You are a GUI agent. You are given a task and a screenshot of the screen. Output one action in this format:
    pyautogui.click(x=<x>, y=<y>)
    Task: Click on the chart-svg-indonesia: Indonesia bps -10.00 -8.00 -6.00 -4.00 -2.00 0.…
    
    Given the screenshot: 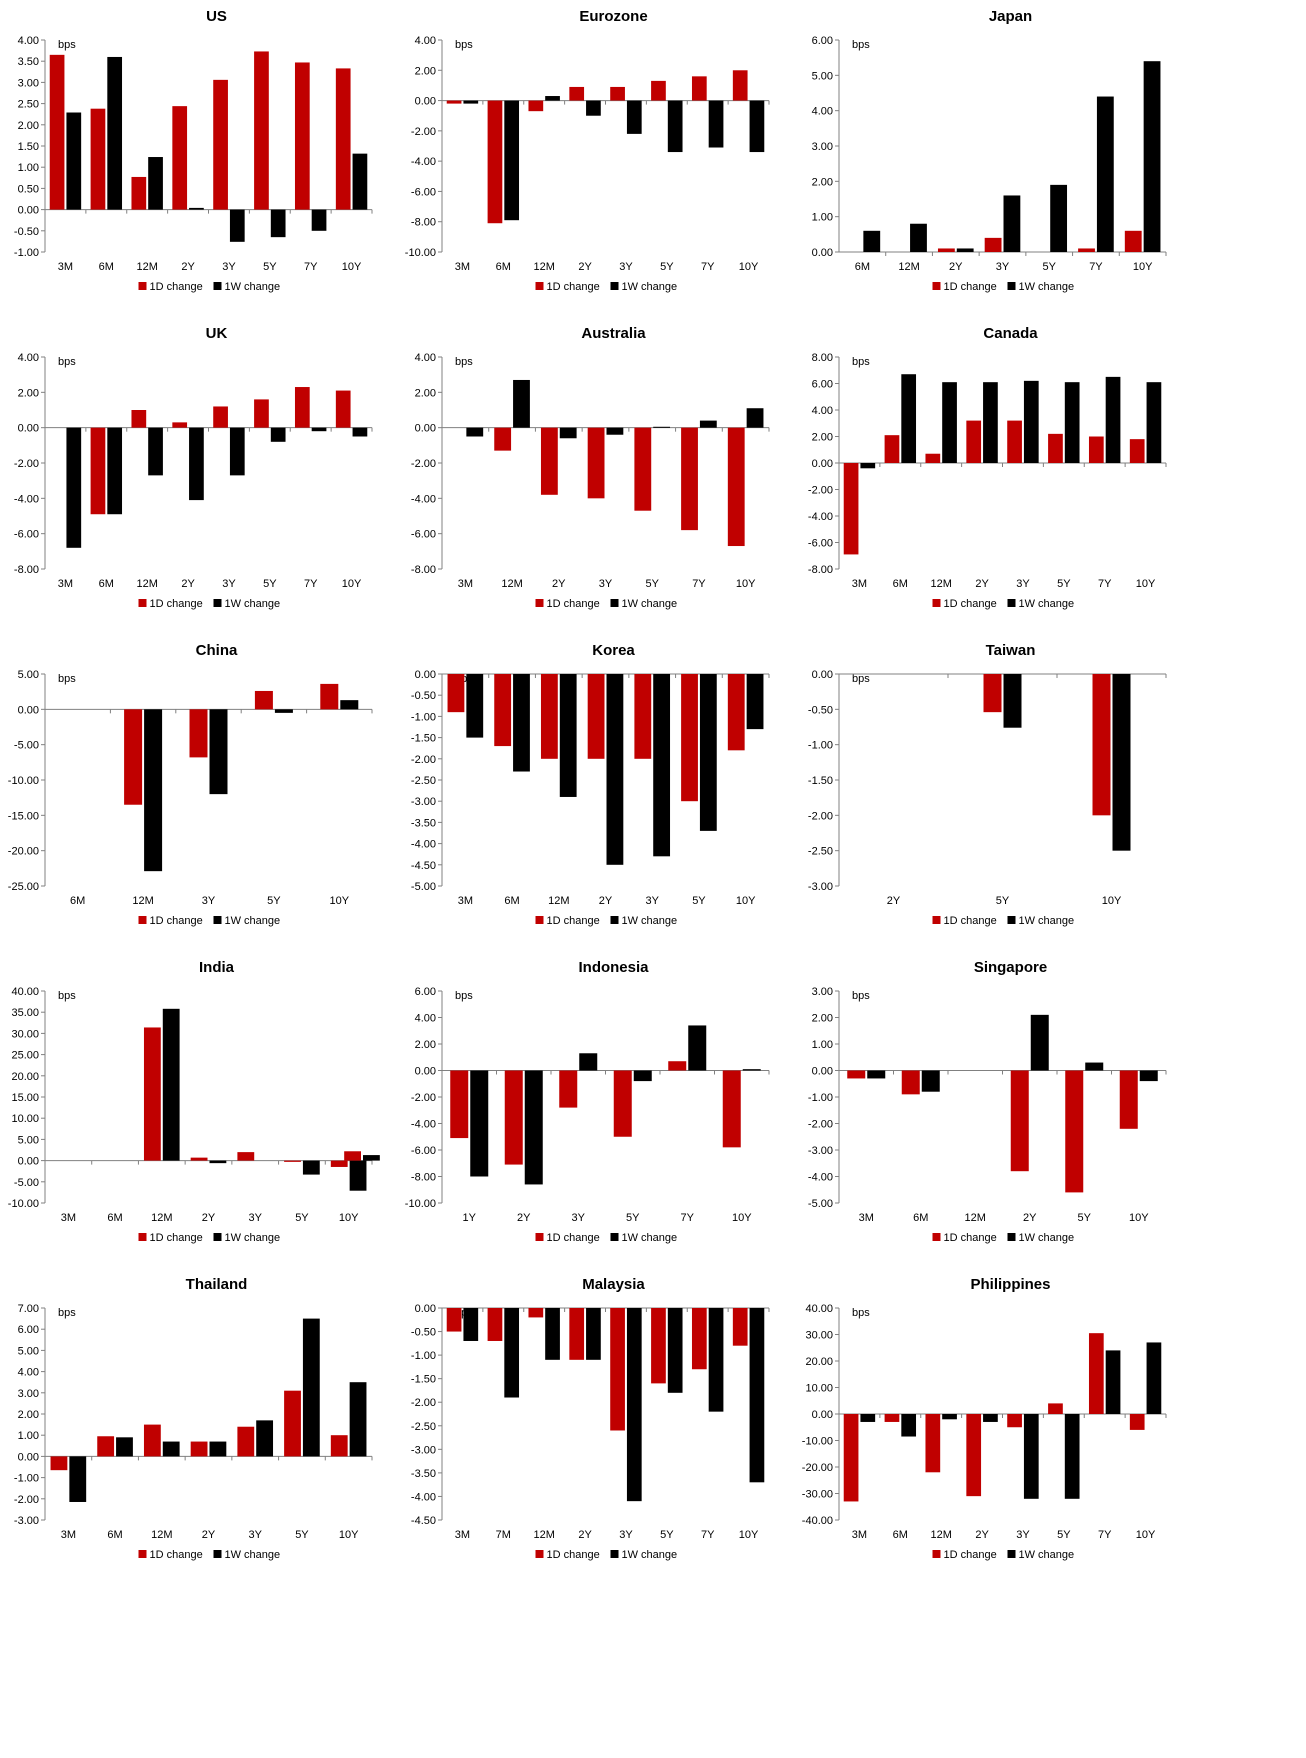 What is the action you would take?
    pyautogui.click(x=587, y=1101)
    